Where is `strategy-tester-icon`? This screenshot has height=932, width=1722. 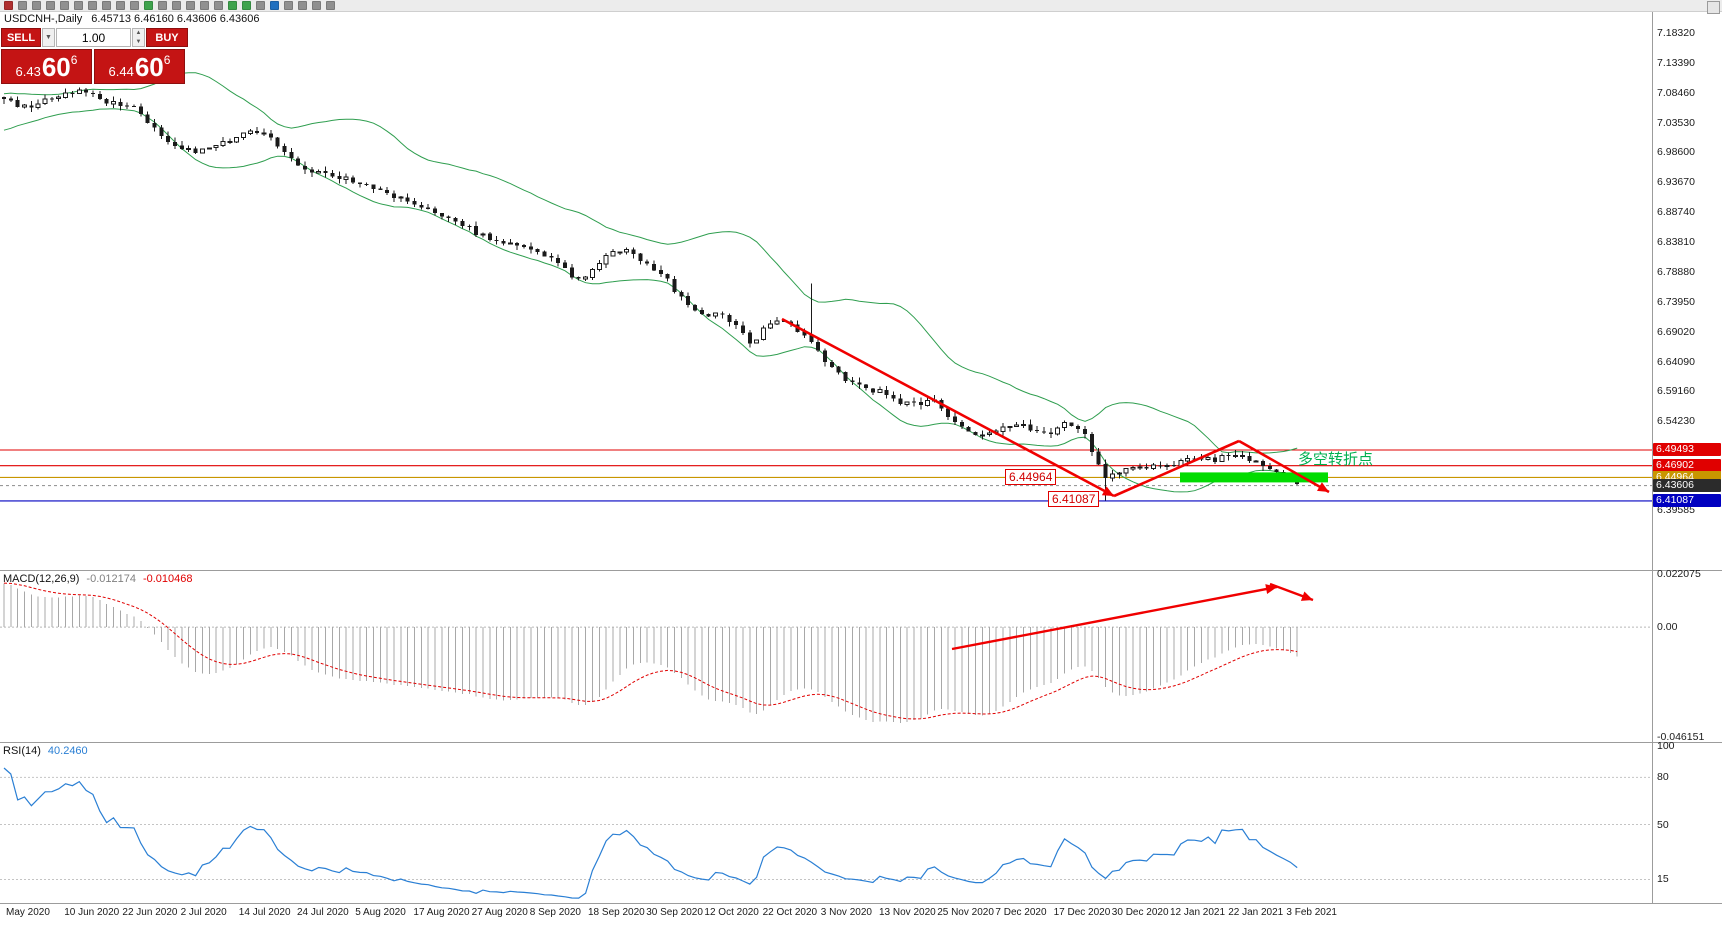
strategy-tester-icon is located at coordinates (134, 5).